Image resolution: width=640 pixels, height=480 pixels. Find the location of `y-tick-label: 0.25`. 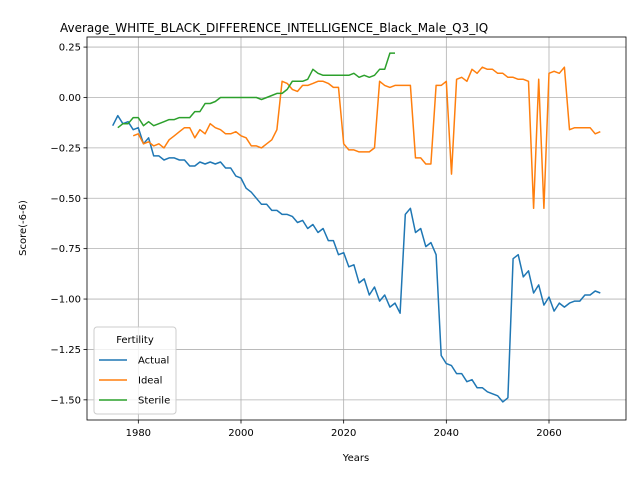

y-tick-label: 0.25 is located at coordinates (70, 48).